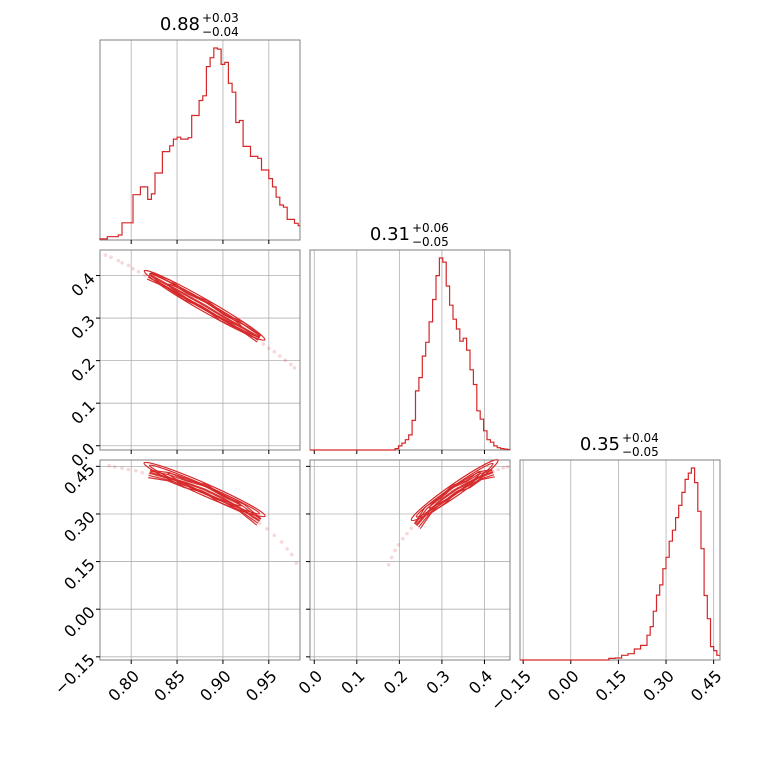 Image resolution: width=760 pixels, height=760 pixels. I want to click on title-p0: 0.88 +0.03 −0.04, so click(199, 25).